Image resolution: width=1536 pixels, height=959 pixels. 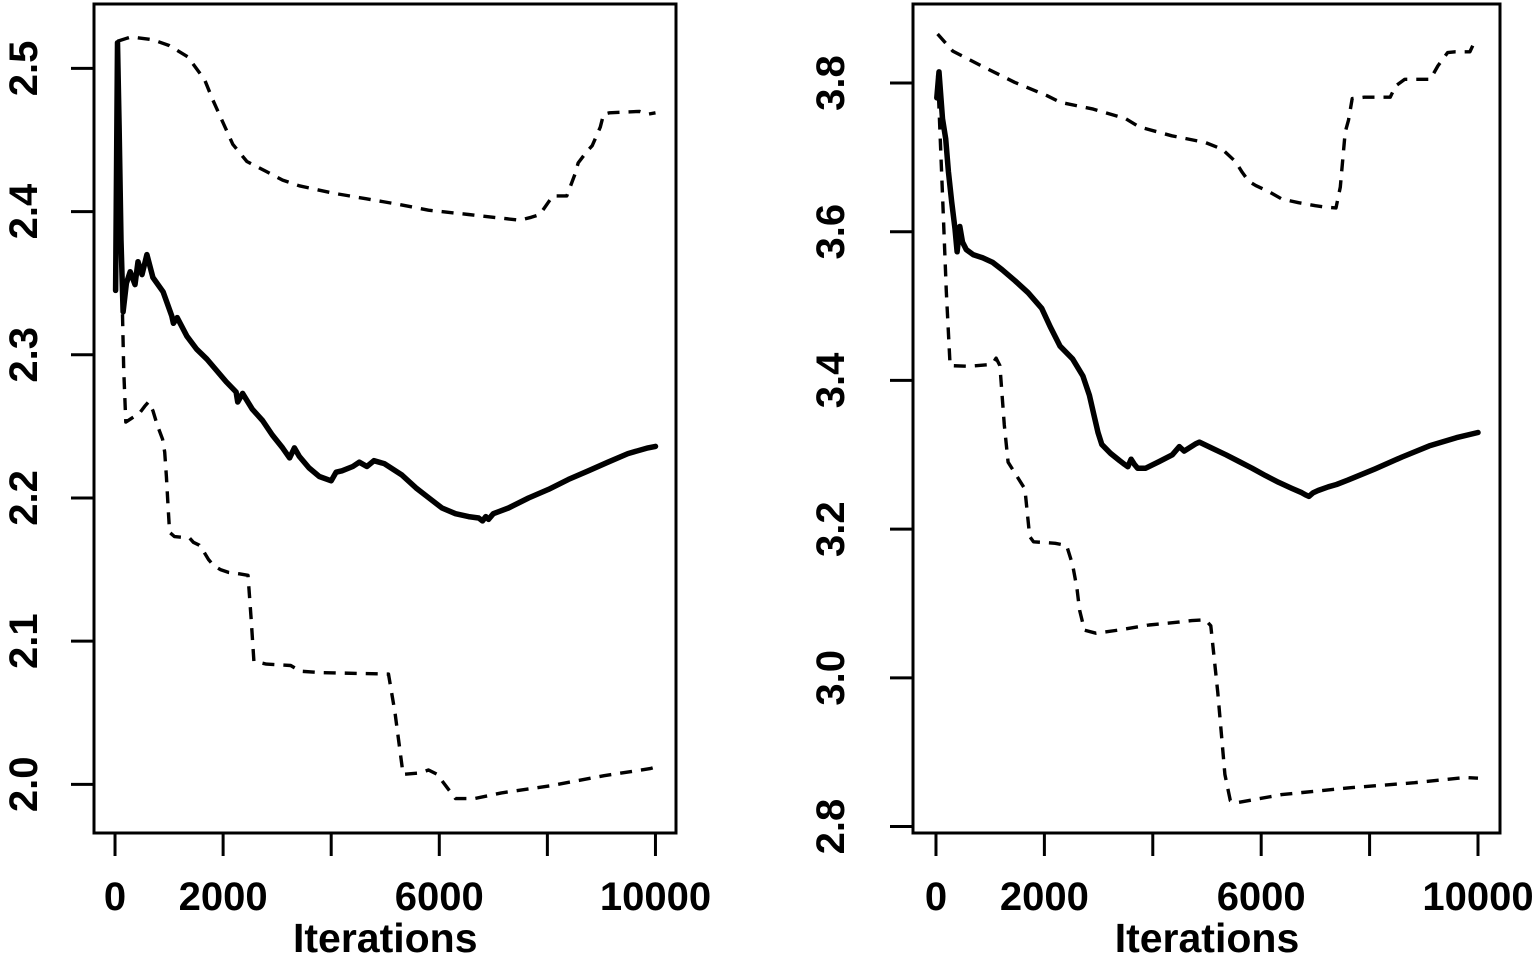 I want to click on y-tick-label: 2.3, so click(x=24, y=355).